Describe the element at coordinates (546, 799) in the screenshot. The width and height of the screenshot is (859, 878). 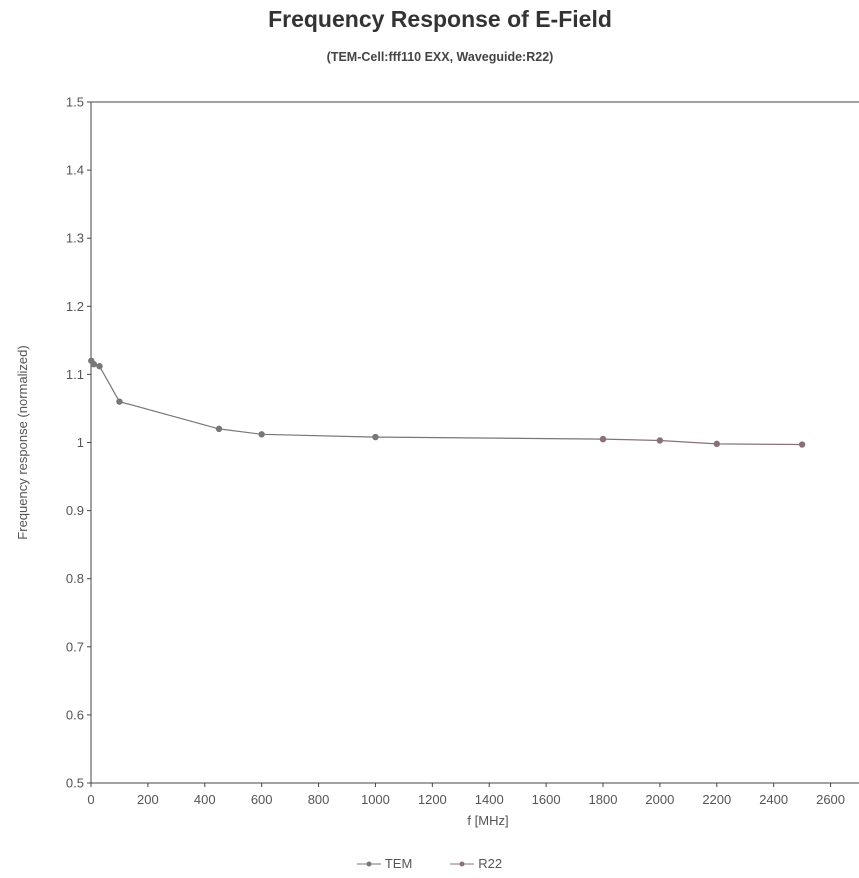
I see `x-tick-label: 1600` at that location.